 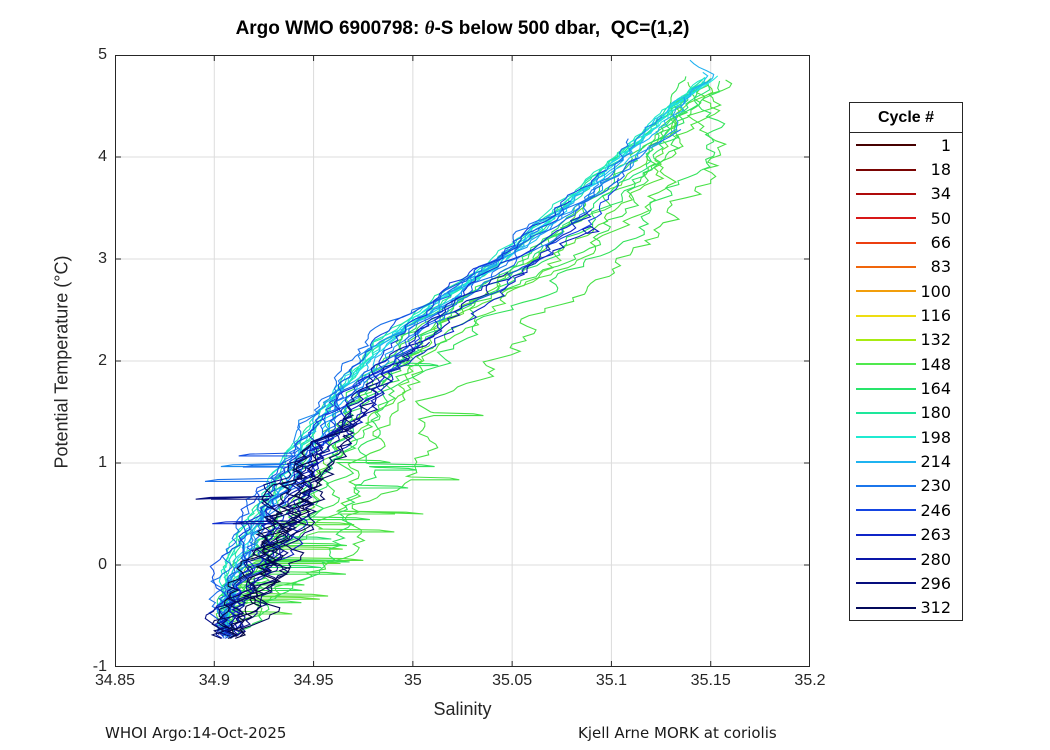 What do you see at coordinates (906, 413) in the screenshot?
I see `legend-entry: 180` at bounding box center [906, 413].